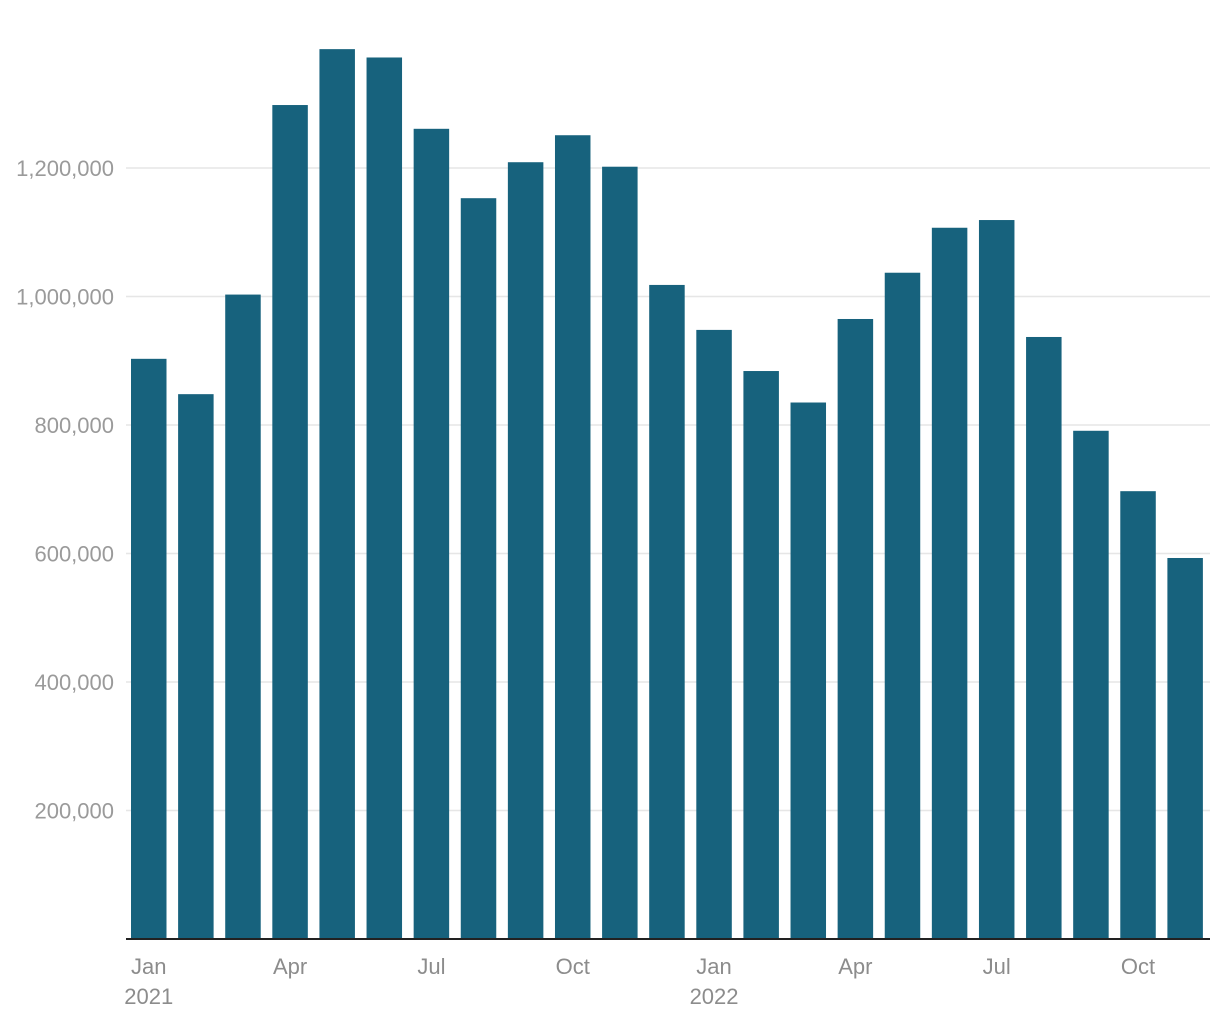 The height and width of the screenshot is (1020, 1220). Describe the element at coordinates (74, 811) in the screenshot. I see `y-tick-label: 200,000` at that location.